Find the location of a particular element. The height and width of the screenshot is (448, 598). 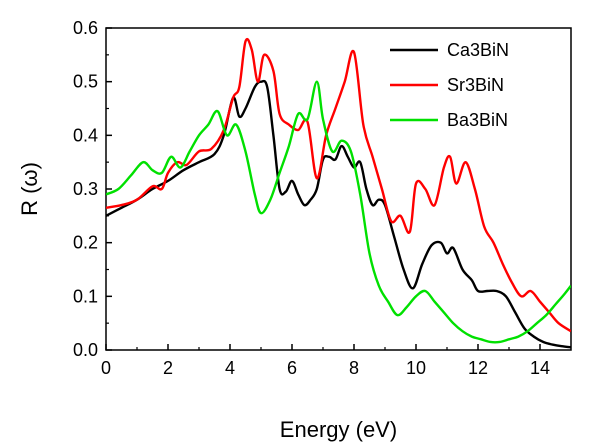

x-tick-label: 14 is located at coordinates (540, 368).